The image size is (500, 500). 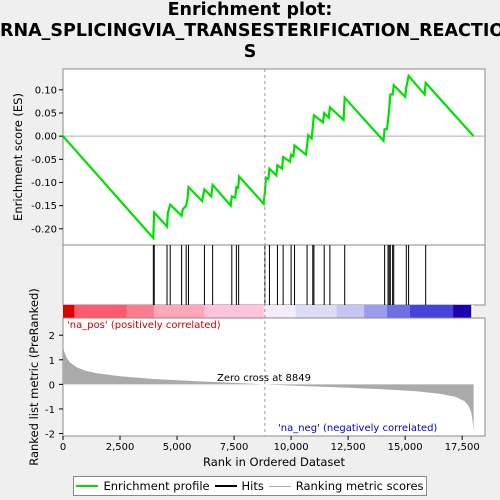 I want to click on title-line-3: S, so click(x=250, y=52).